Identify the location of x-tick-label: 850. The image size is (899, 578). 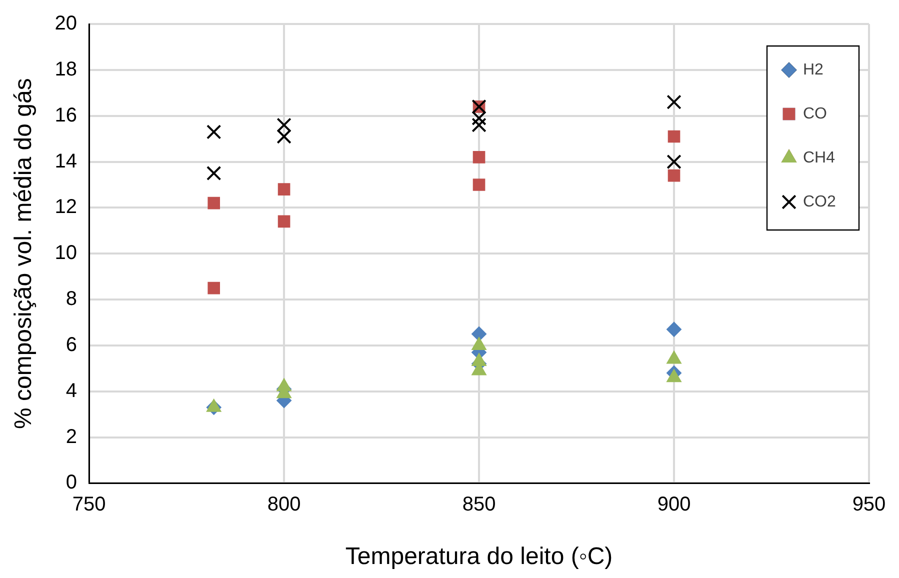
(479, 505).